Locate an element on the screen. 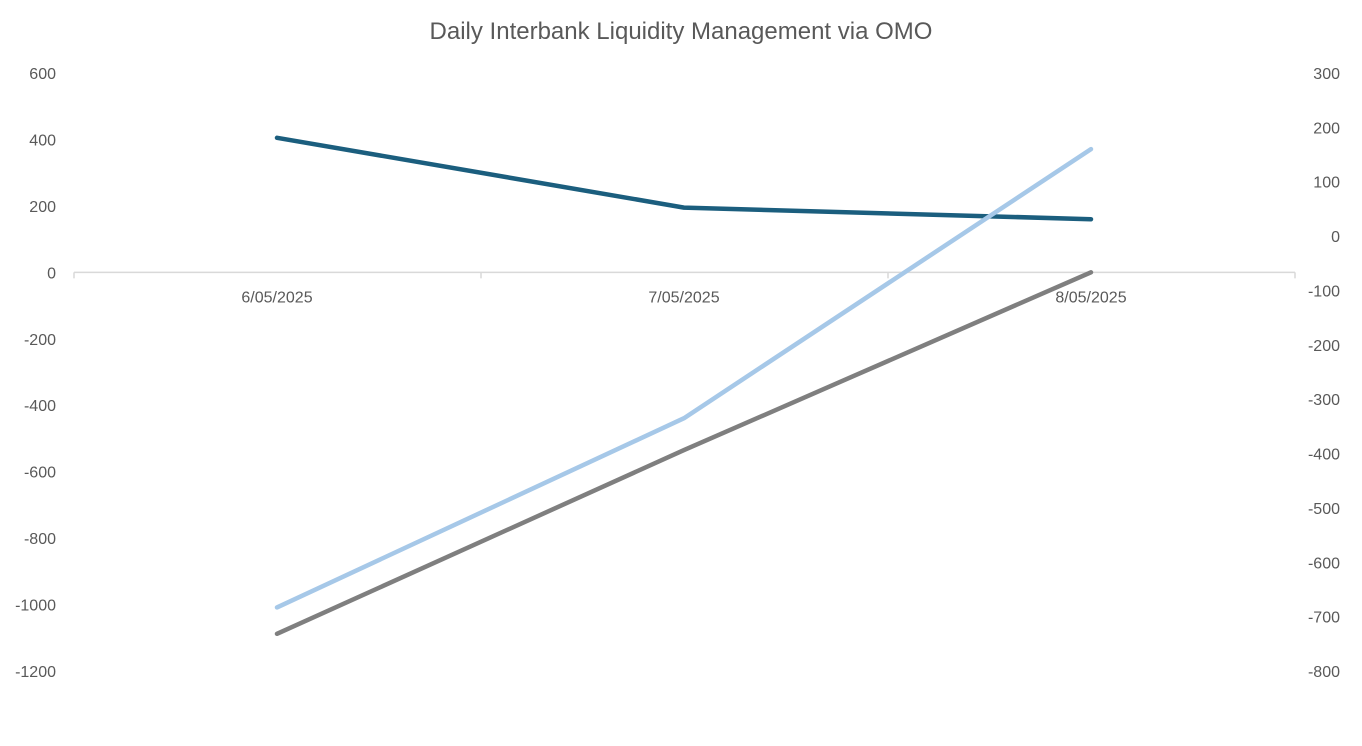  y-left-tick-label: 400 is located at coordinates (42, 140).